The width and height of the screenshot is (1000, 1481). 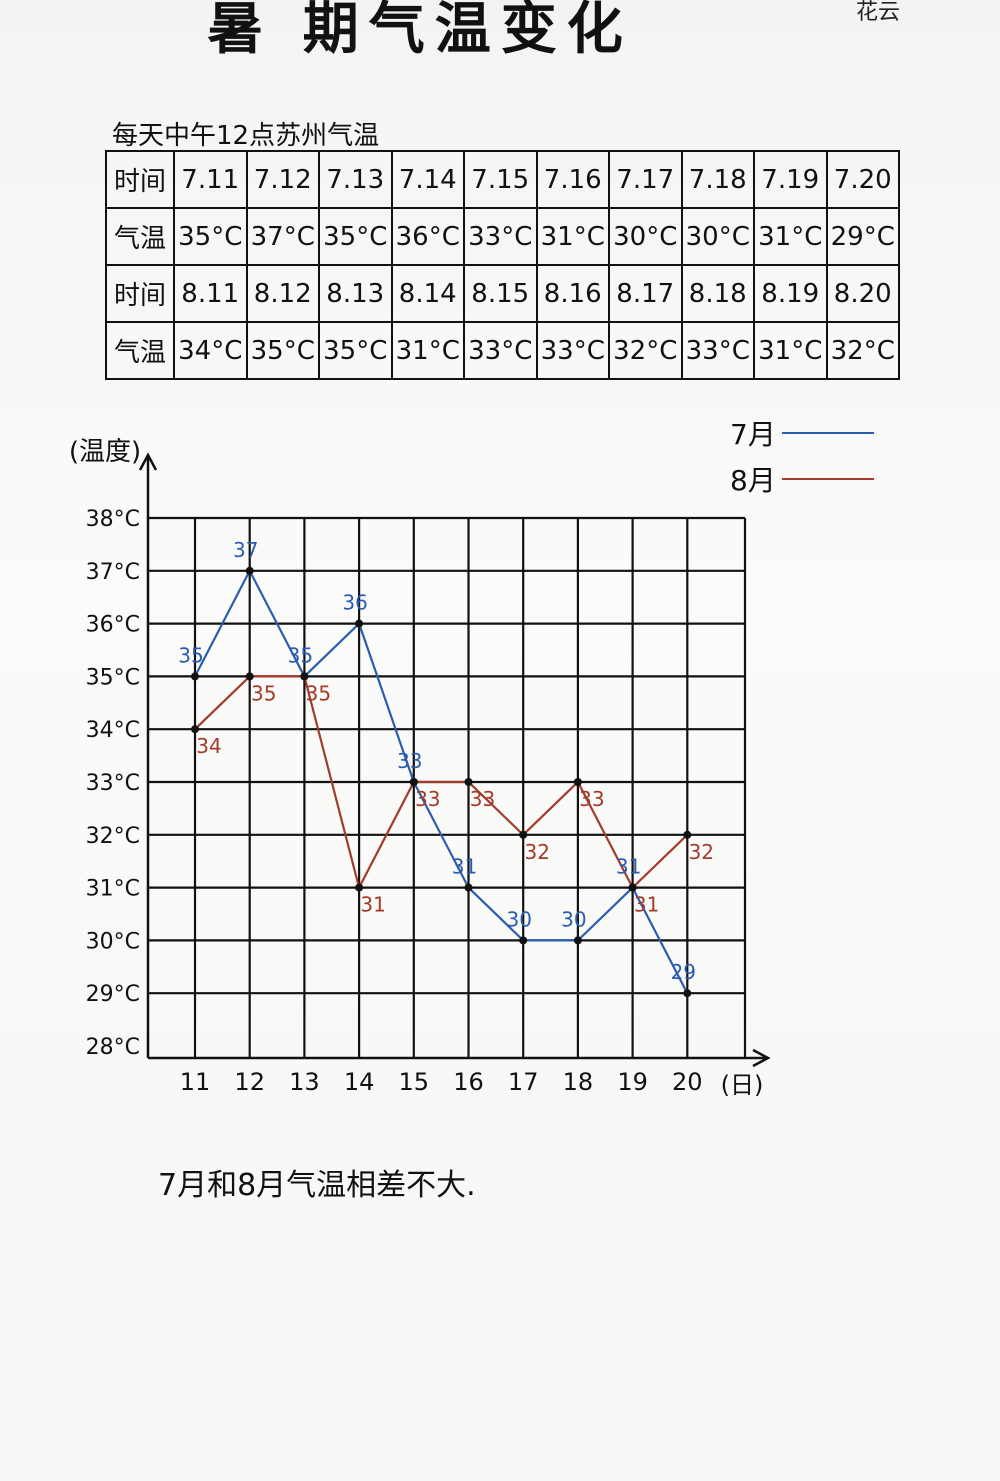 What do you see at coordinates (246, 136) in the screenshot?
I see `table-caption: 每天中午12点苏州气温` at bounding box center [246, 136].